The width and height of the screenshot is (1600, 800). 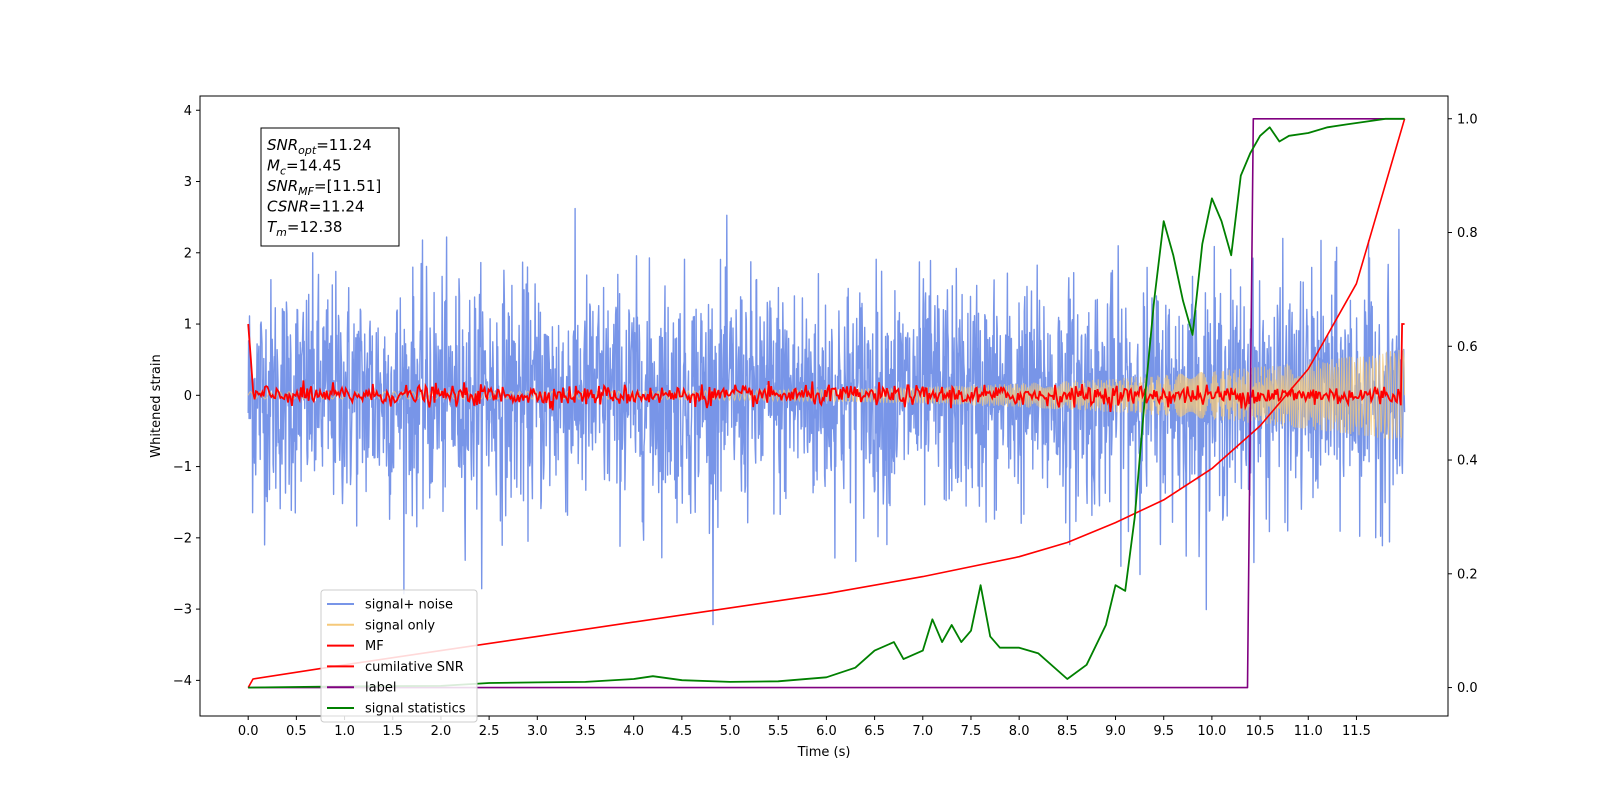 I want to click on x-tick-label-3: 1.5, so click(x=392, y=731).